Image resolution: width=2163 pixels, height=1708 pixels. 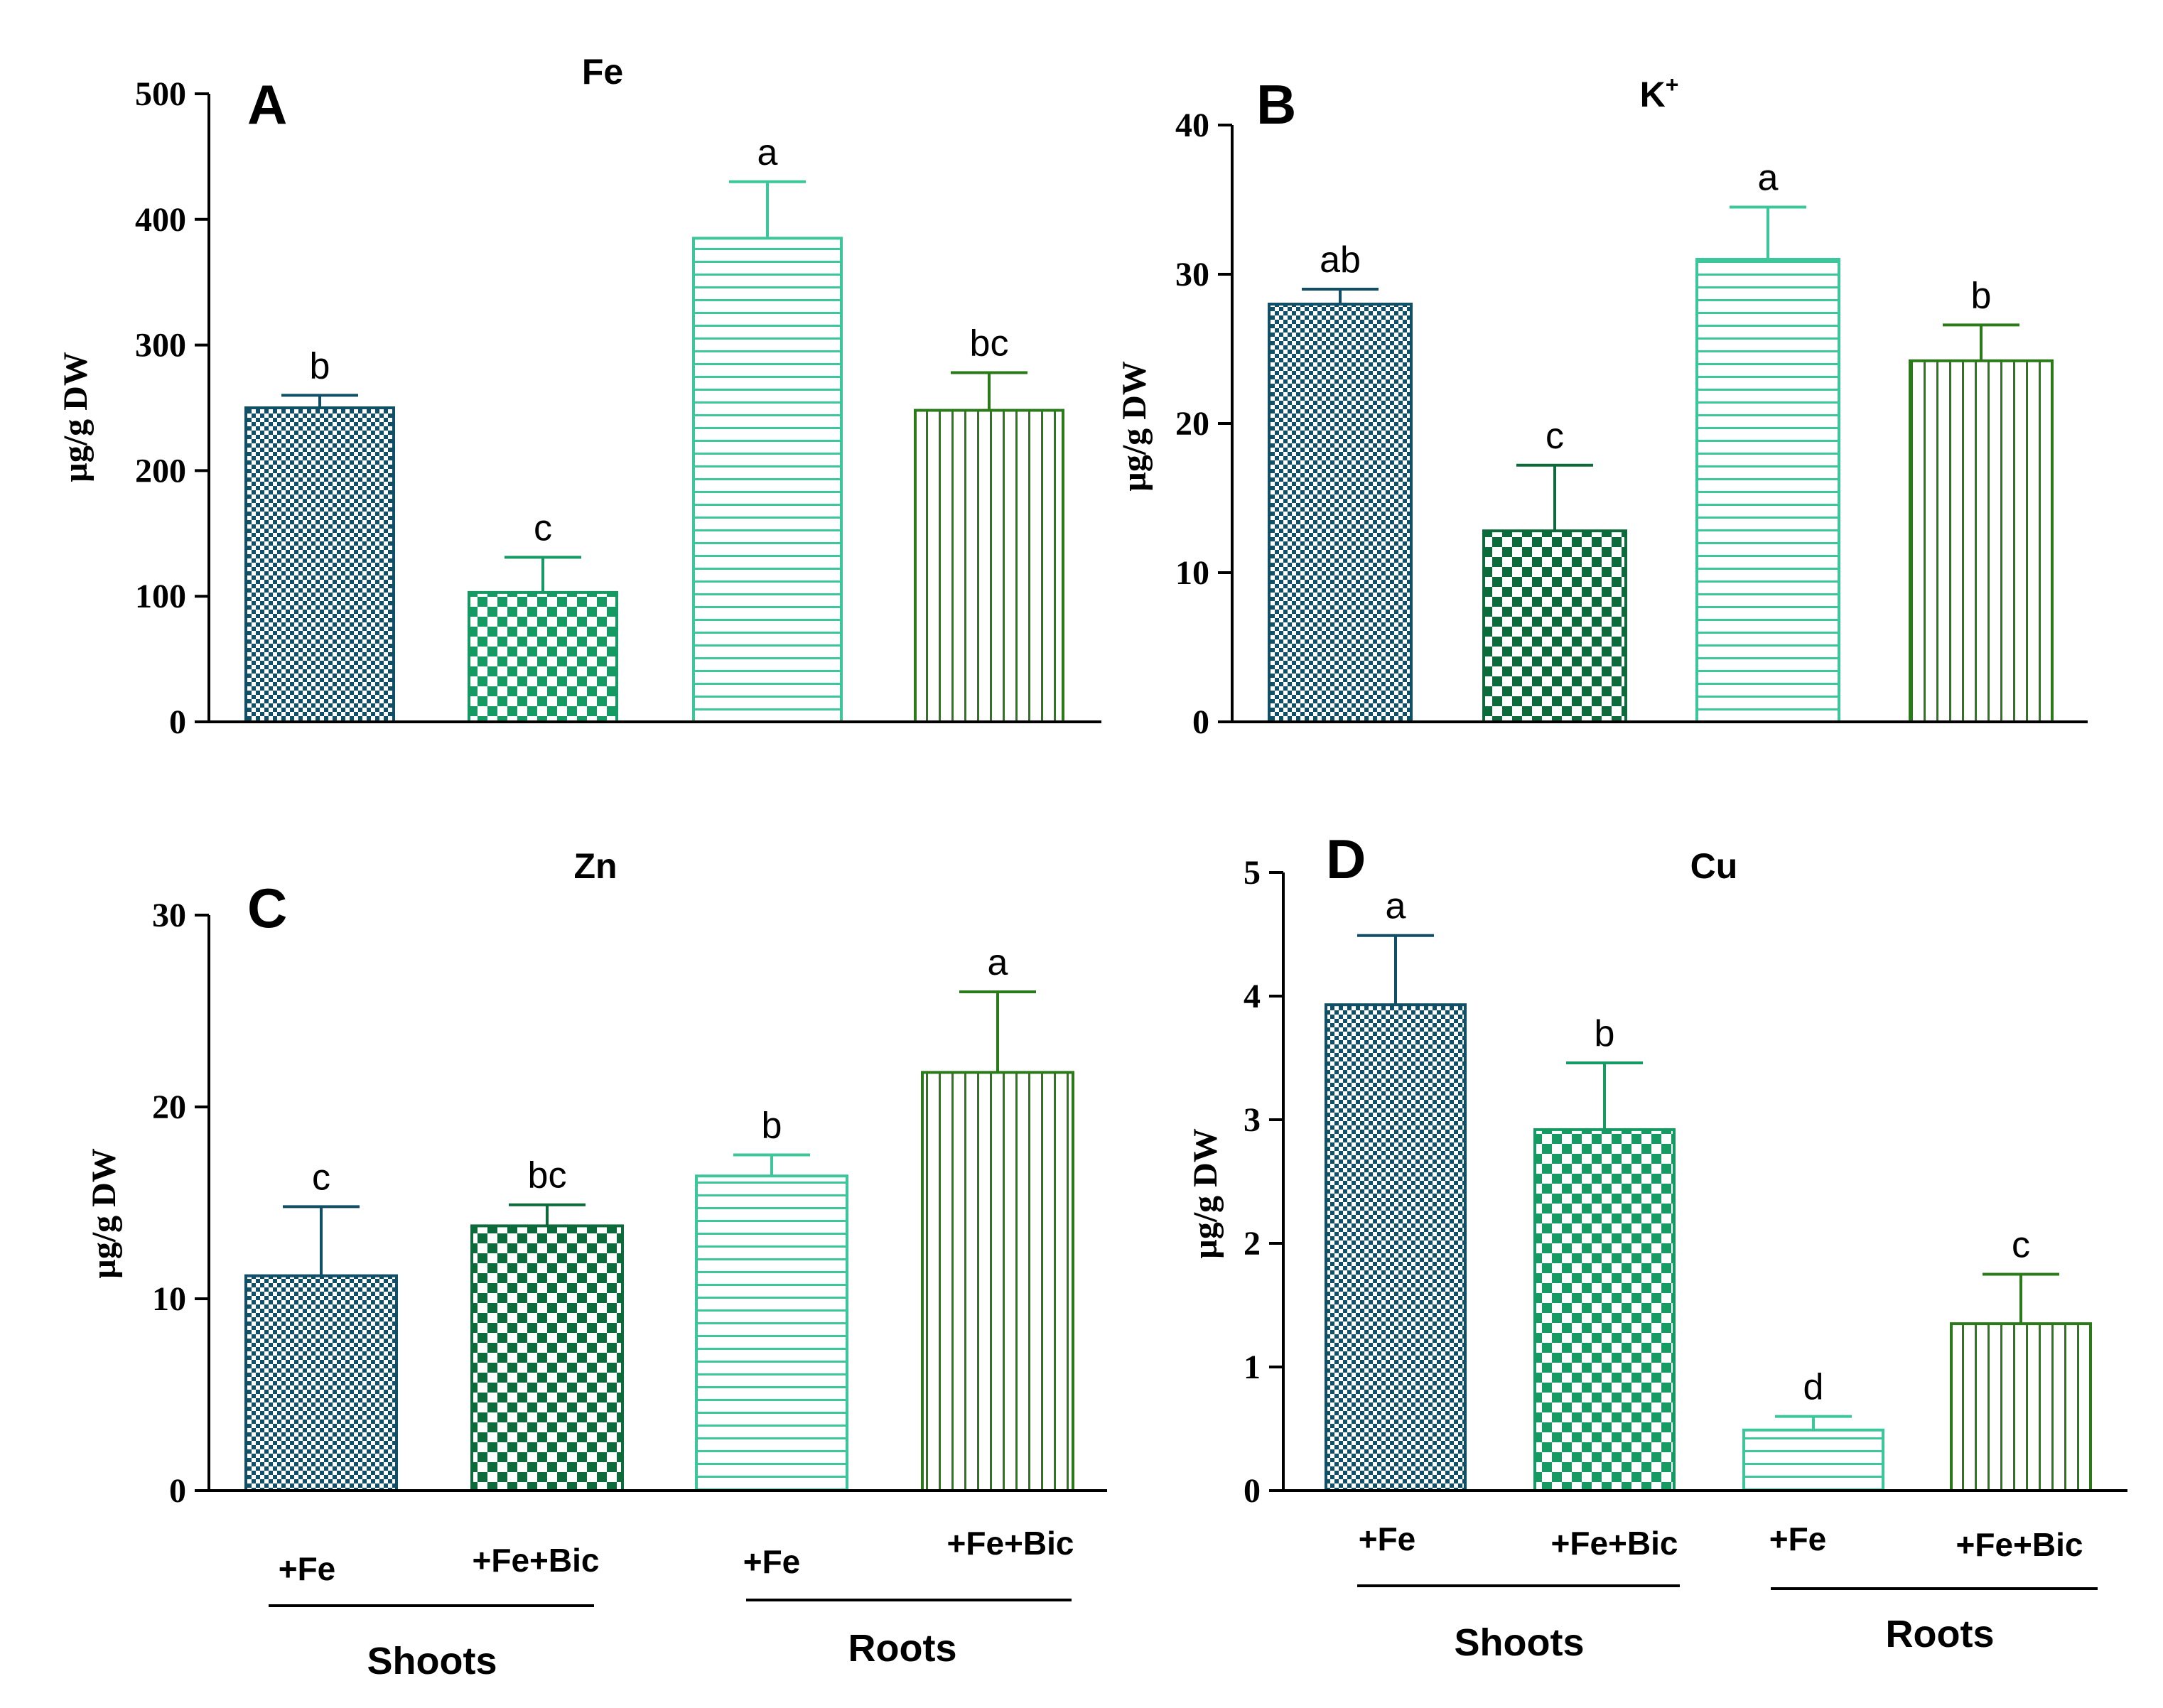 What do you see at coordinates (1798, 1538) in the screenshot?
I see `panel-d-category-label-3: +Fe` at bounding box center [1798, 1538].